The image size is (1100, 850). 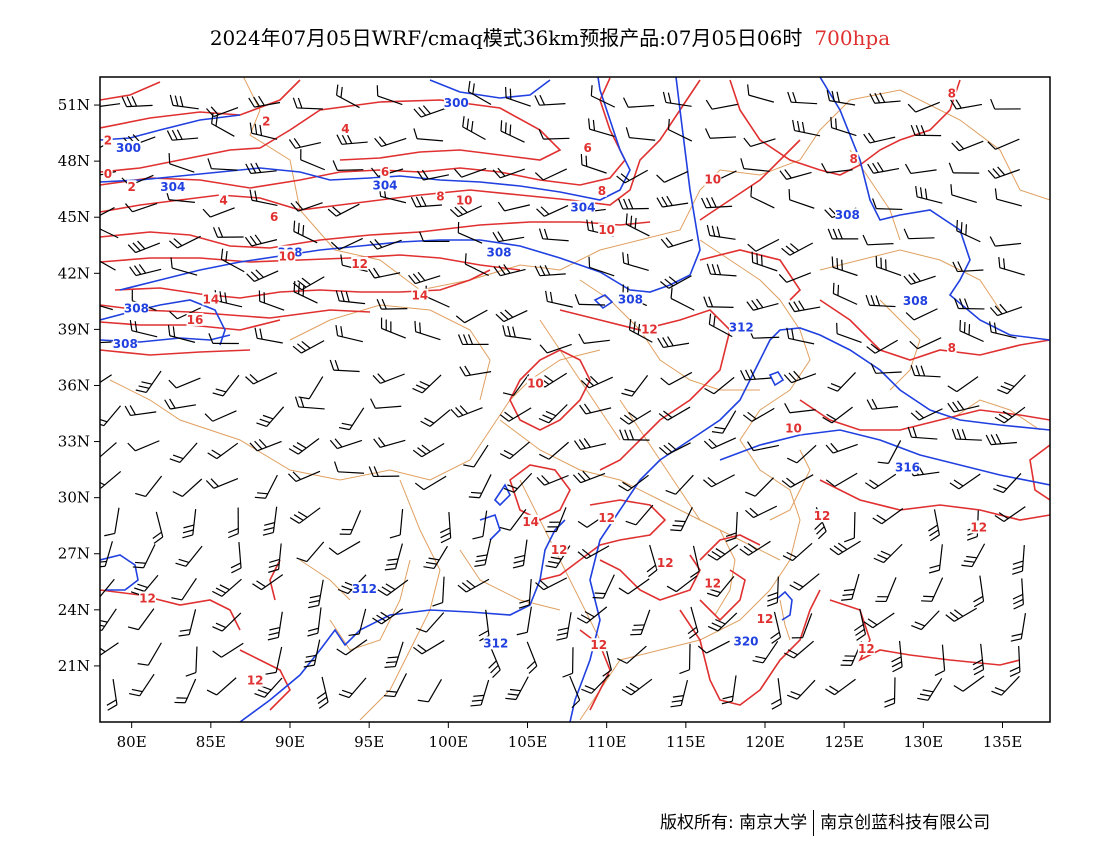 What do you see at coordinates (74, 666) in the screenshot?
I see `lat-label: 21N` at bounding box center [74, 666].